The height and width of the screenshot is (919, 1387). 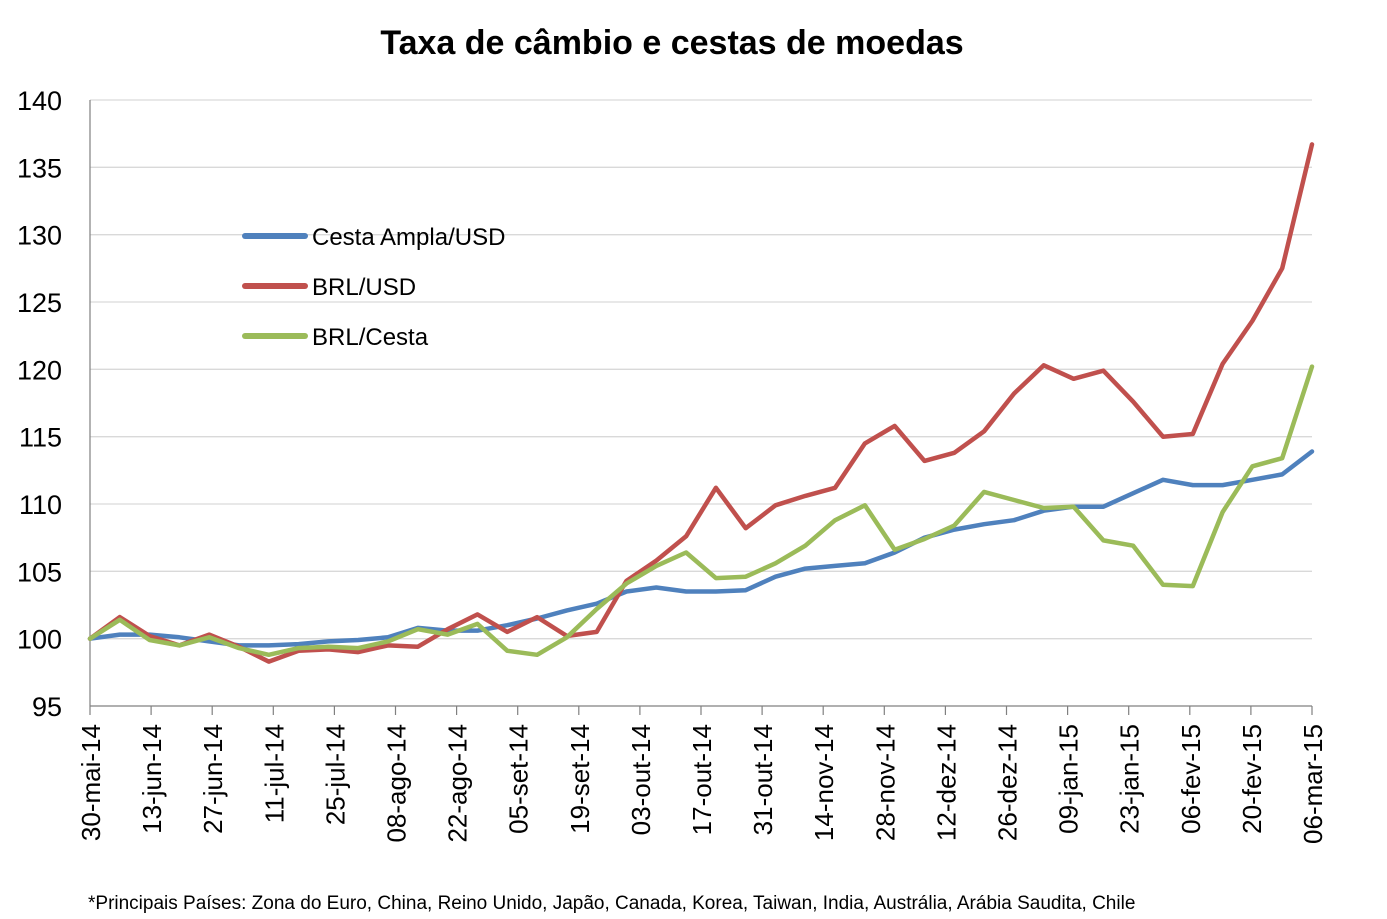 What do you see at coordinates (274, 773) in the screenshot?
I see `x-tick-label: 11-jul-14` at bounding box center [274, 773].